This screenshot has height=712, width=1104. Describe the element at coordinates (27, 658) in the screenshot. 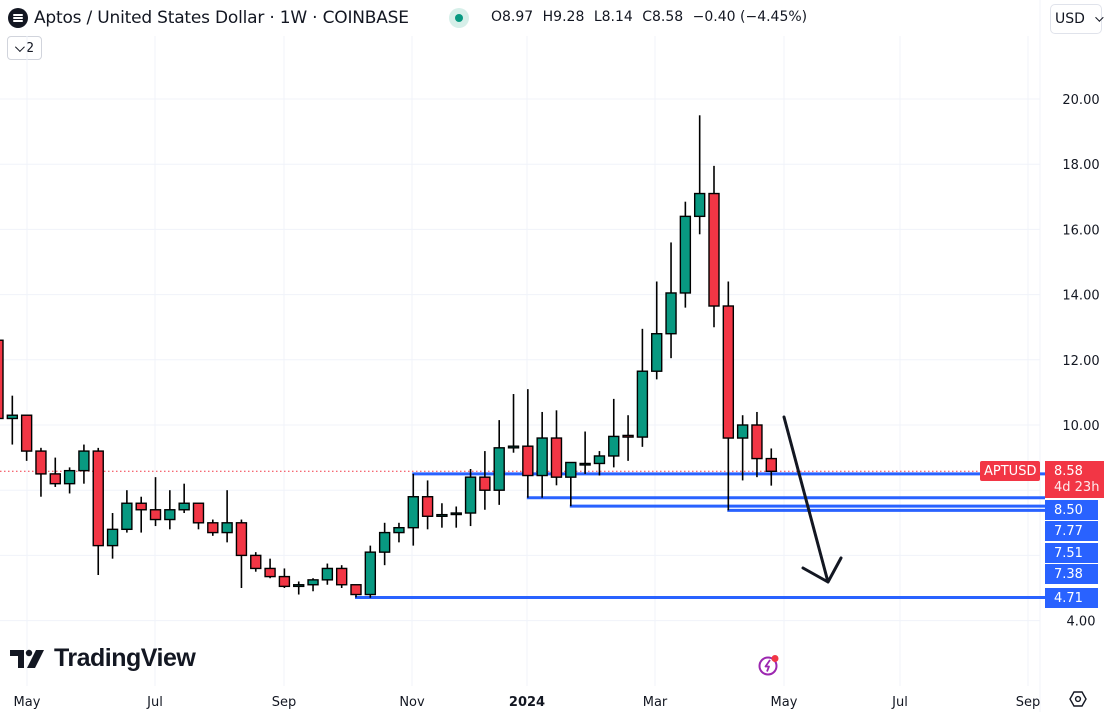

I see `tradingview-logo-icon` at that location.